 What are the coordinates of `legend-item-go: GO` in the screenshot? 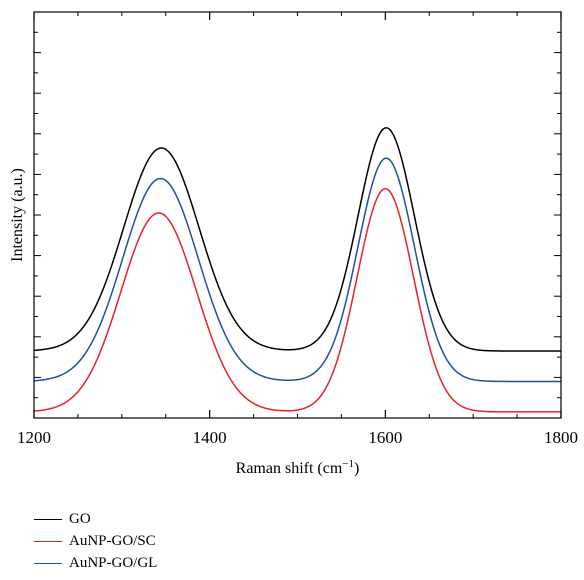 It's located at (95, 519).